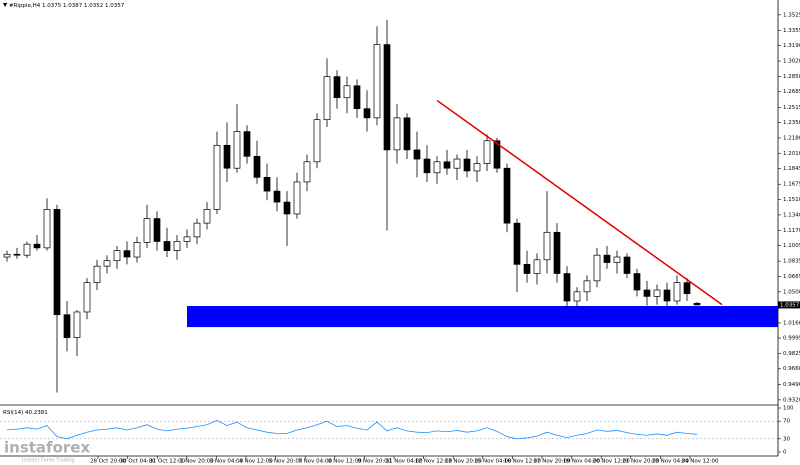  What do you see at coordinates (791, 215) in the screenshot?
I see `y-tick-label: 1.1340` at bounding box center [791, 215].